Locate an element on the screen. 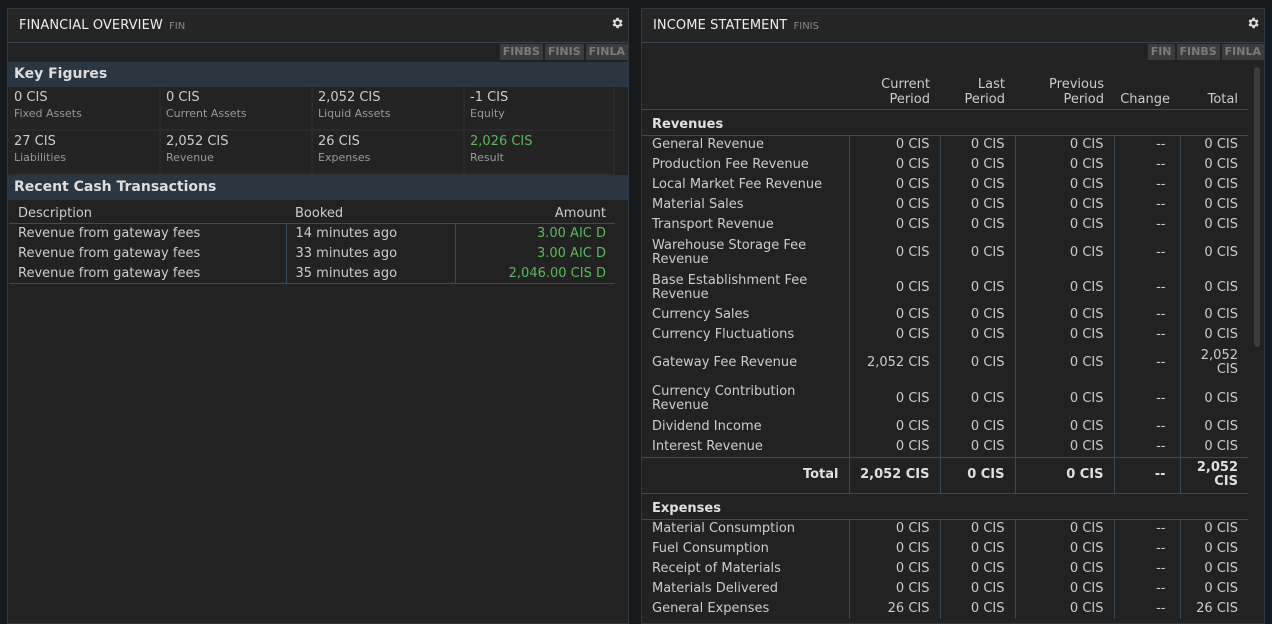 This screenshot has width=1272, height=624. key-figure-value: 2,052 CIS is located at coordinates (349, 97).